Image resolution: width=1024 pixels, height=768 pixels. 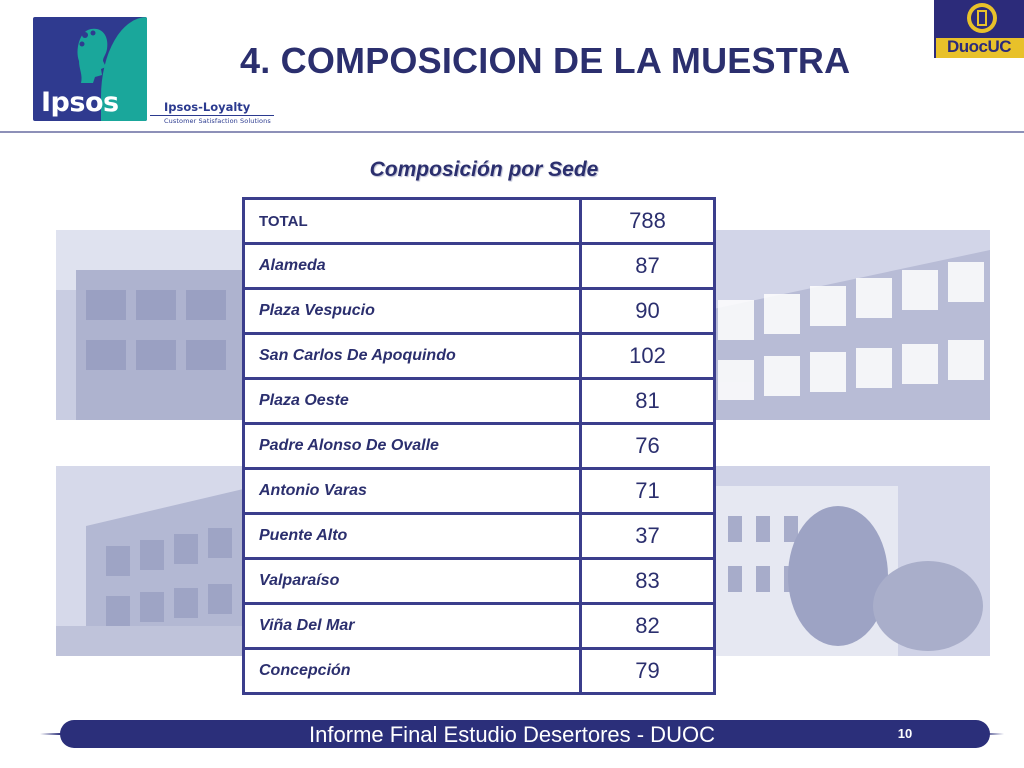 I want to click on duoc-logo: DuocUC, so click(x=979, y=29).